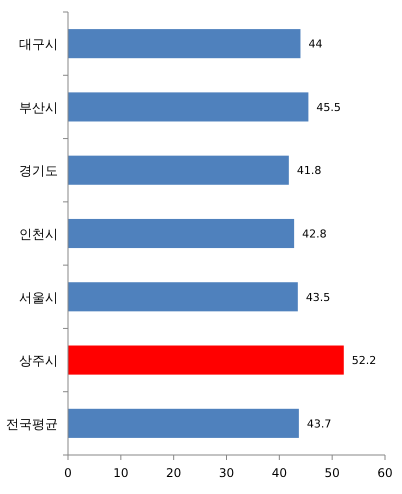 The image size is (402, 494). What do you see at coordinates (279, 473) in the screenshot?
I see `x-tick-label: 40` at bounding box center [279, 473].